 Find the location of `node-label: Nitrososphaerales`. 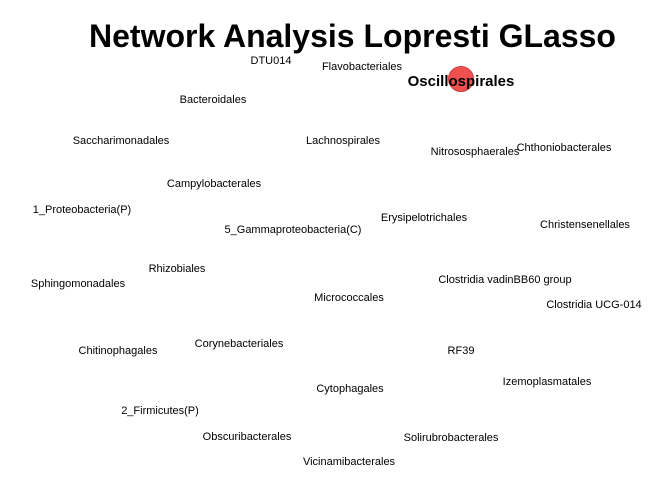

node-label: Nitrososphaerales is located at coordinates (475, 152).